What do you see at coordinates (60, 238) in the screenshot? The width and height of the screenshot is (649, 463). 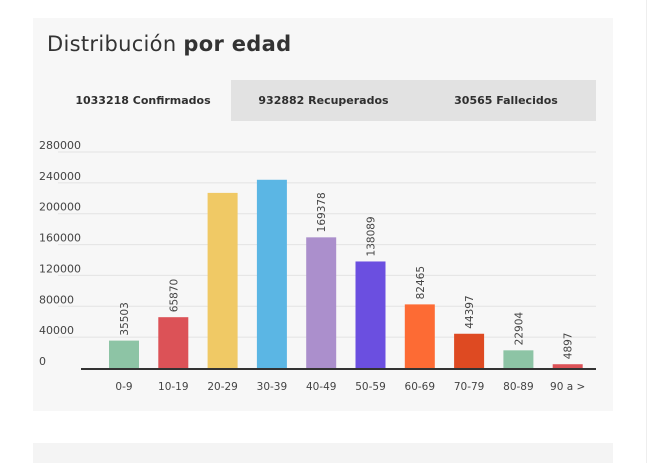 I see `y-tick-label: 160000` at bounding box center [60, 238].